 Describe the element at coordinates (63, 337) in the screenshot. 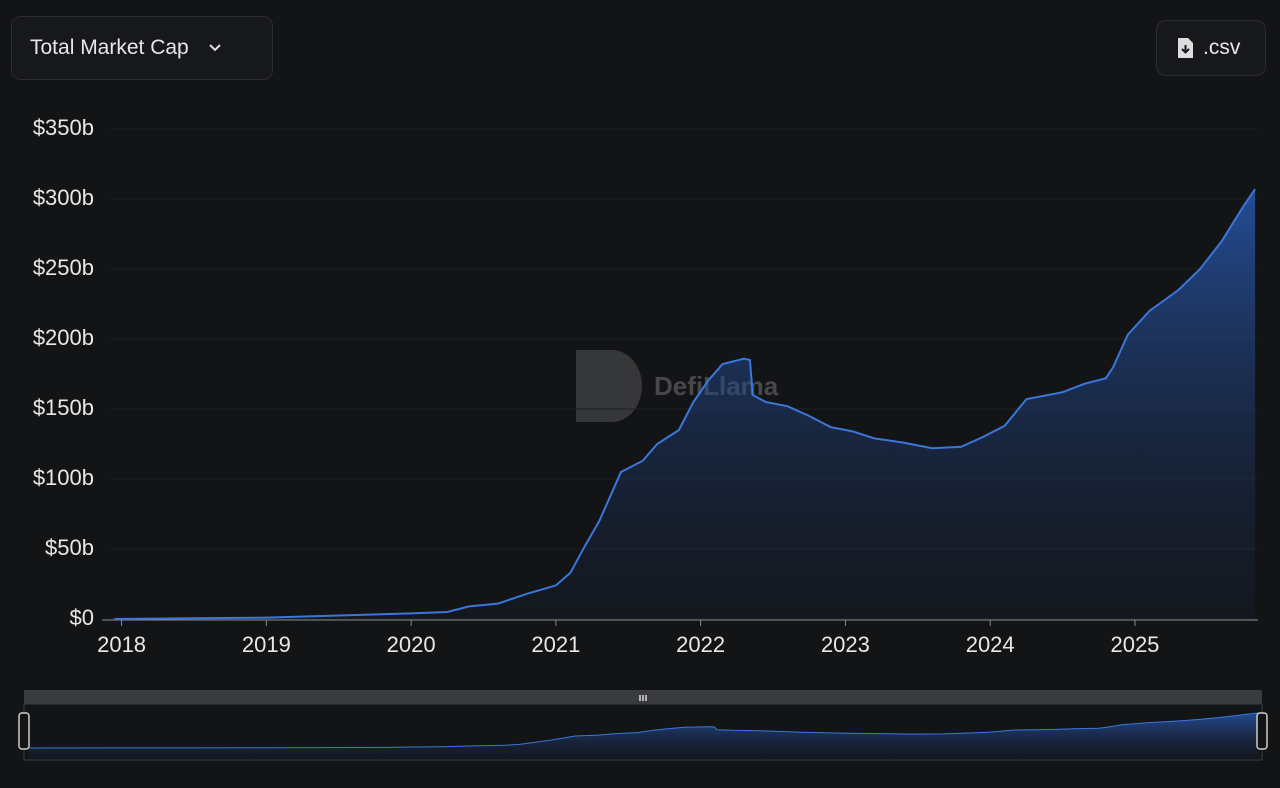

I see `y-tick-label: $200b` at that location.